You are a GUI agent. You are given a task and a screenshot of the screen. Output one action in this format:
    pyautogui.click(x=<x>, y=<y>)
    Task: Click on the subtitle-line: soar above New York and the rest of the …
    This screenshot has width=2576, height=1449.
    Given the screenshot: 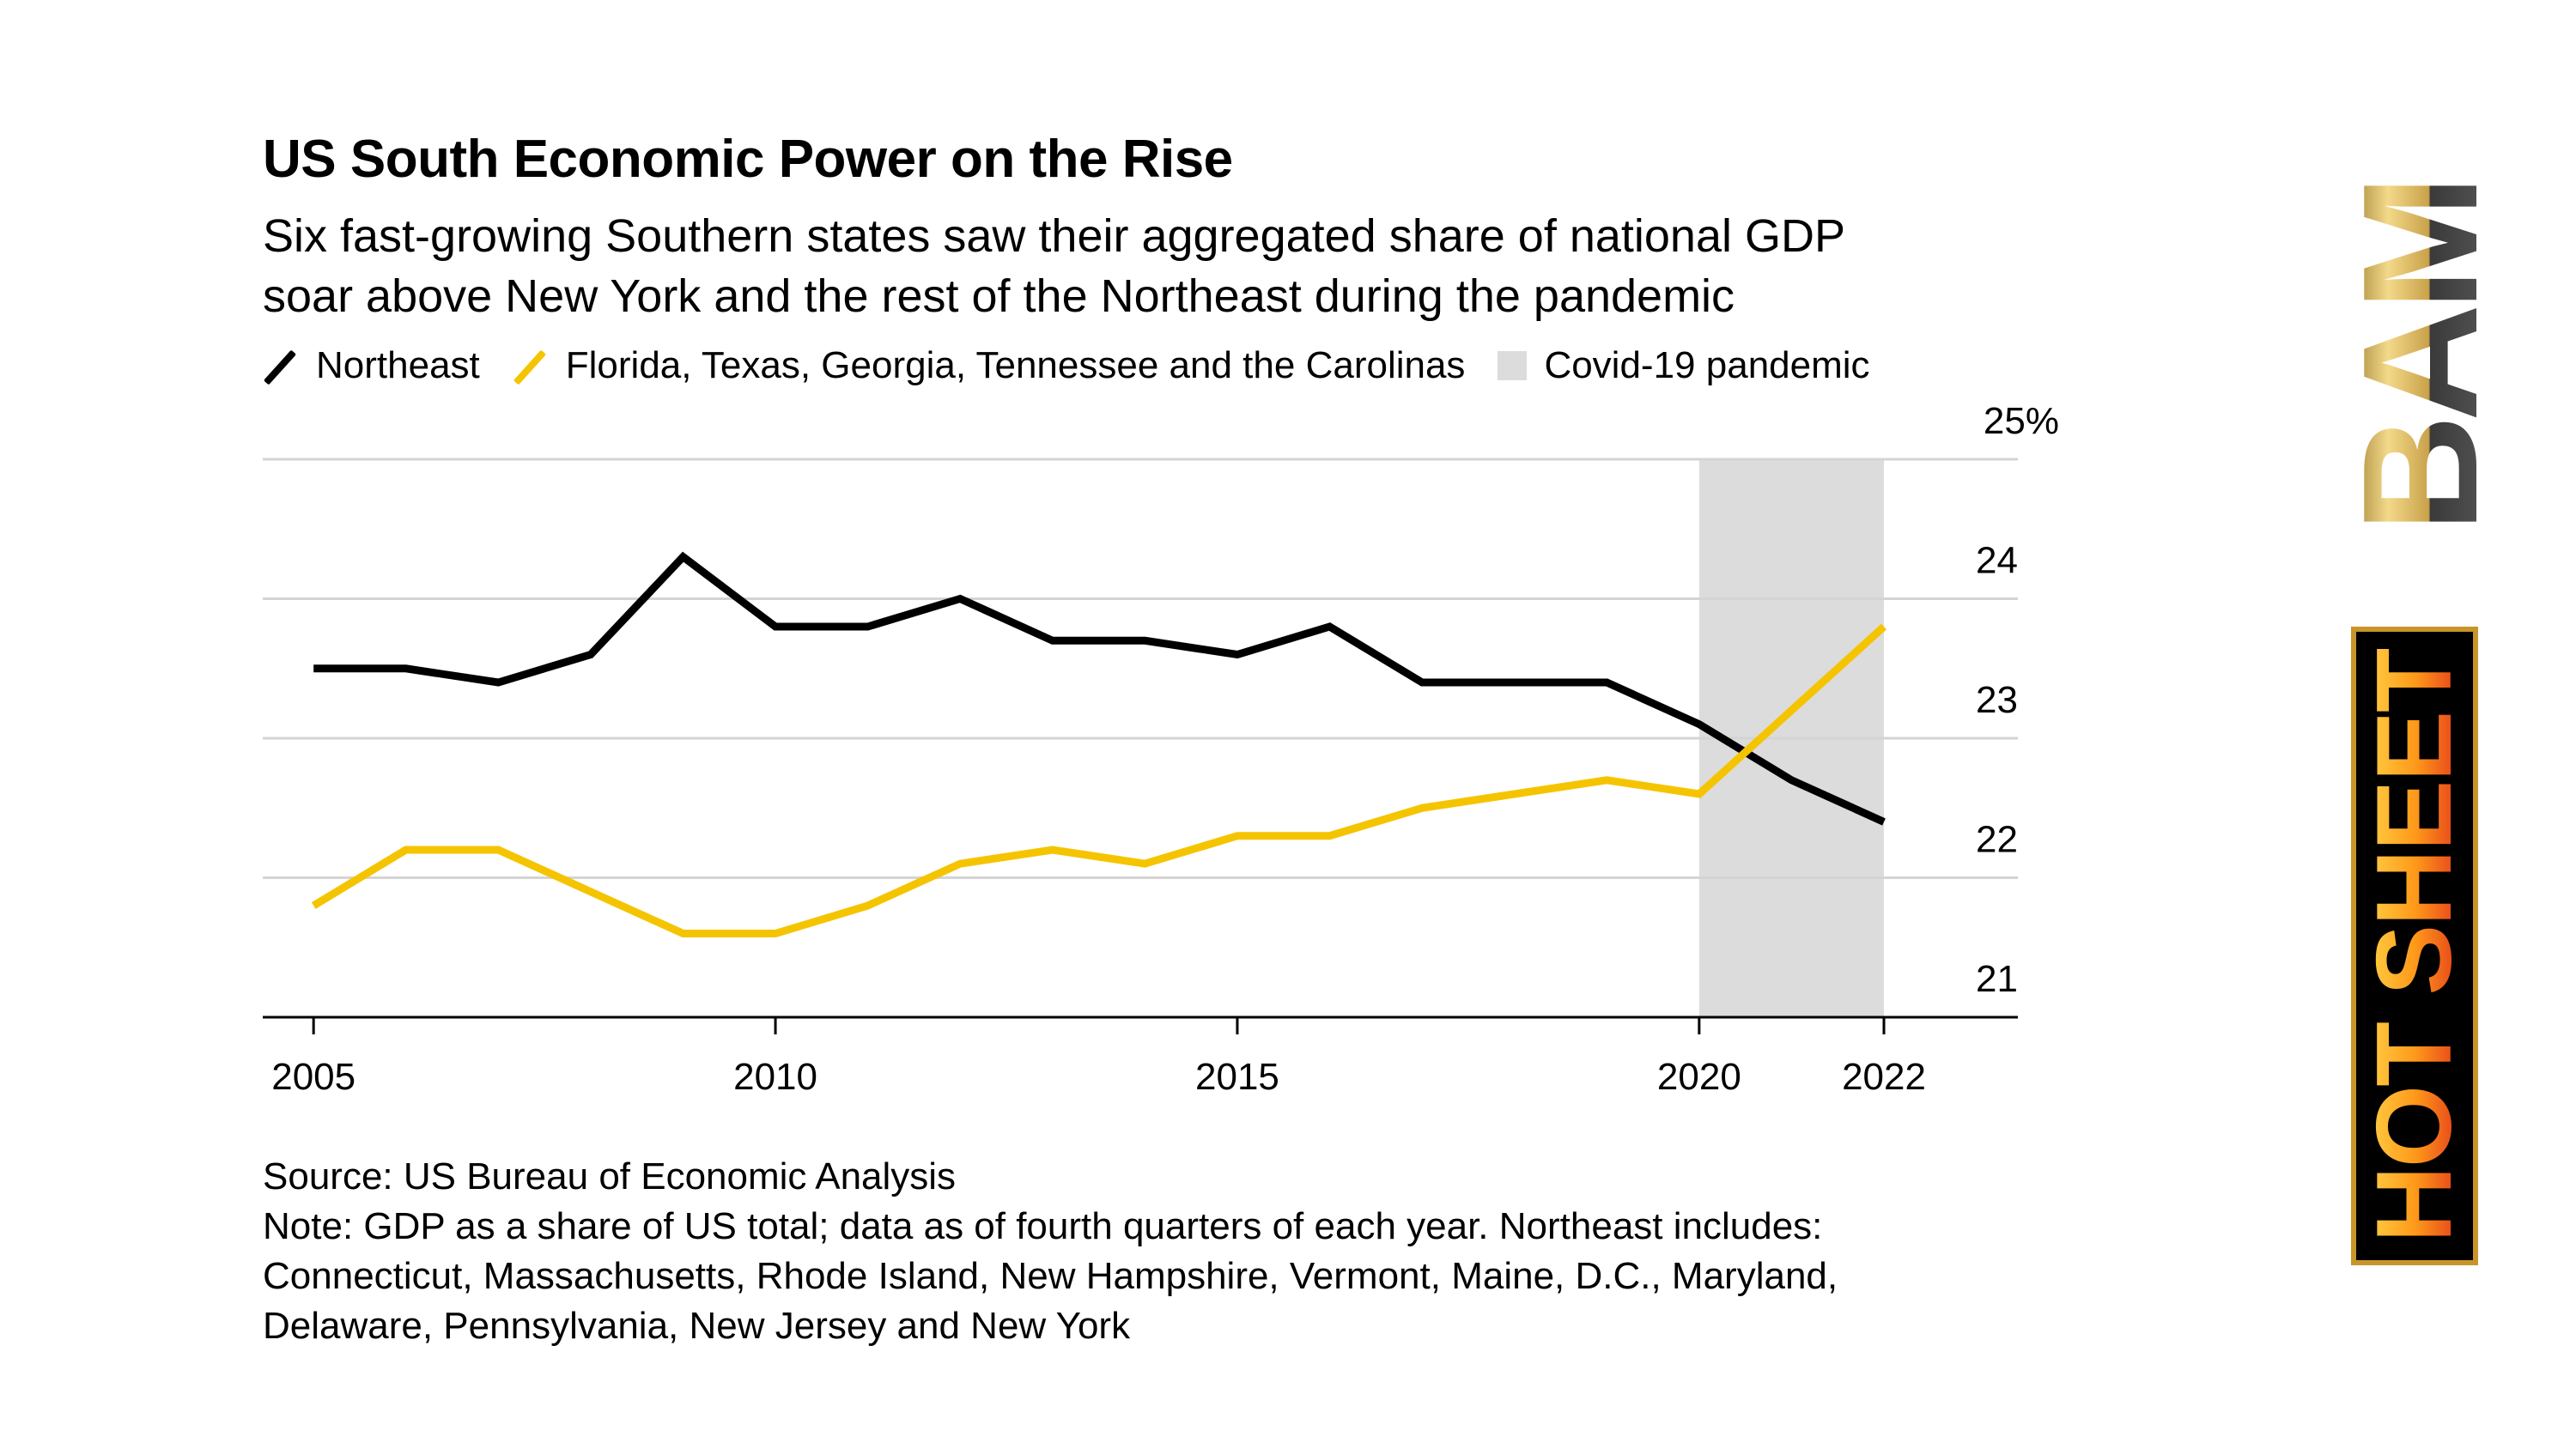 What is the action you would take?
    pyautogui.click(x=999, y=296)
    